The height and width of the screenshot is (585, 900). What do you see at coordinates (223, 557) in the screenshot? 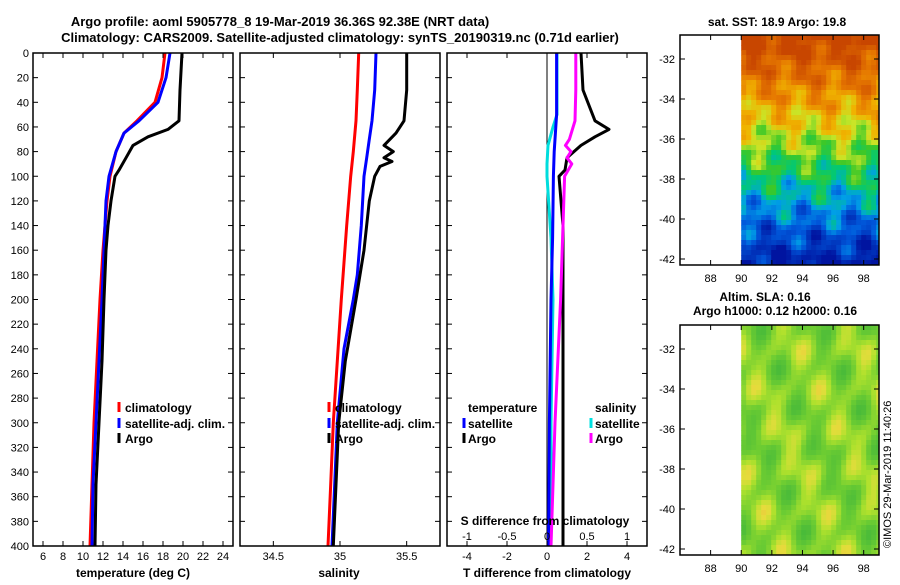
I see `x-tick-label: 24` at bounding box center [223, 557].